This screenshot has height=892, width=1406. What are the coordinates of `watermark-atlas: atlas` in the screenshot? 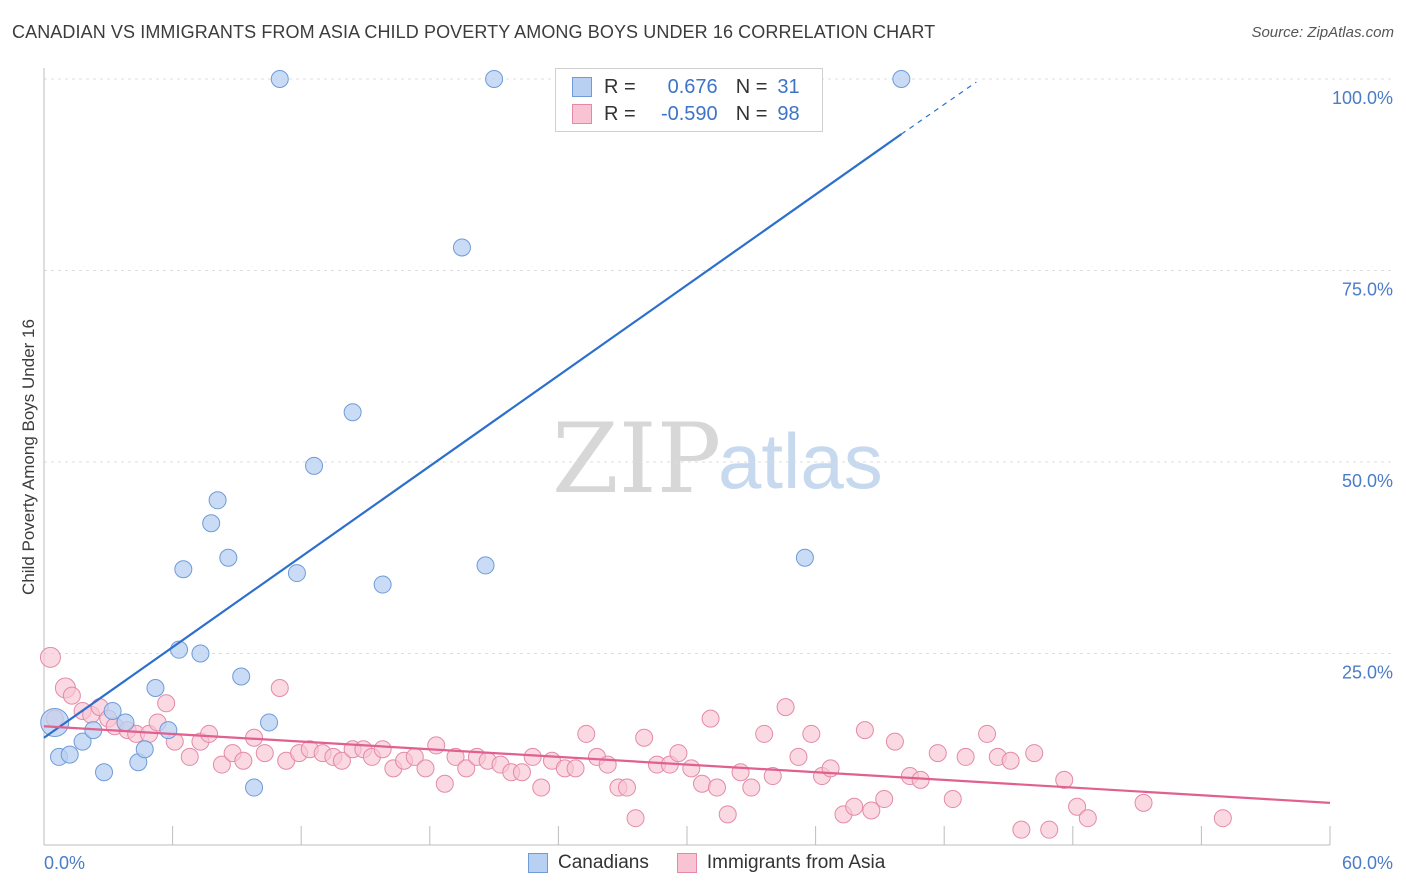 It's located at (800, 461).